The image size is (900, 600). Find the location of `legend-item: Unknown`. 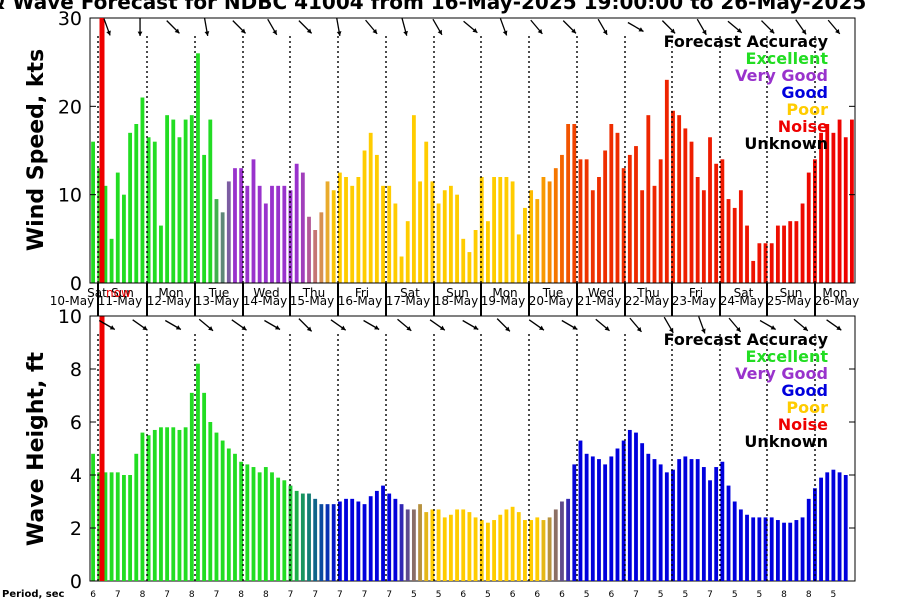

legend-item: Unknown is located at coordinates (786, 143).